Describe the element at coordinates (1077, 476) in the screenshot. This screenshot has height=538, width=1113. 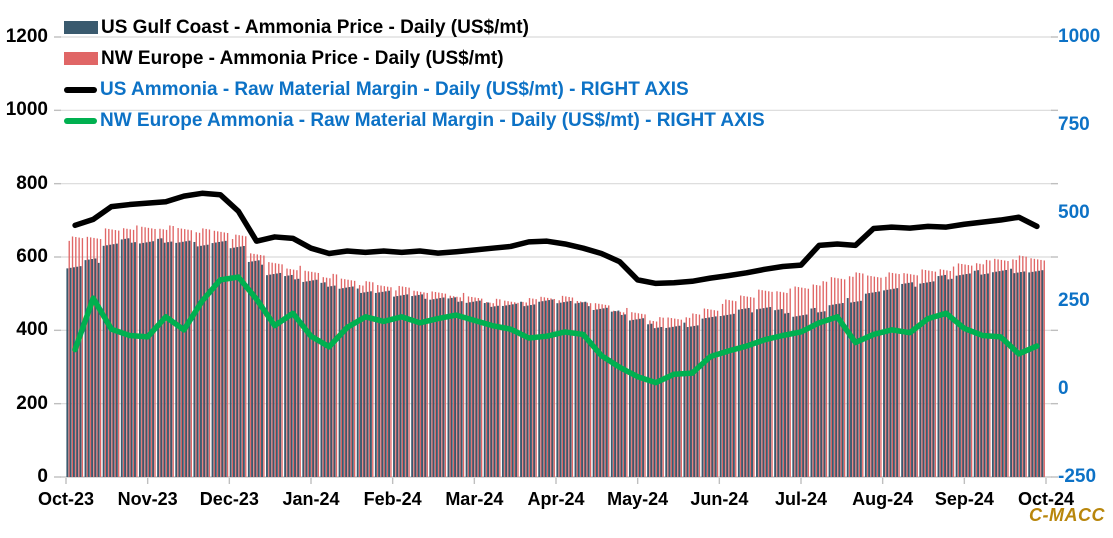
I see `right-axis-tick-label: -250` at that location.